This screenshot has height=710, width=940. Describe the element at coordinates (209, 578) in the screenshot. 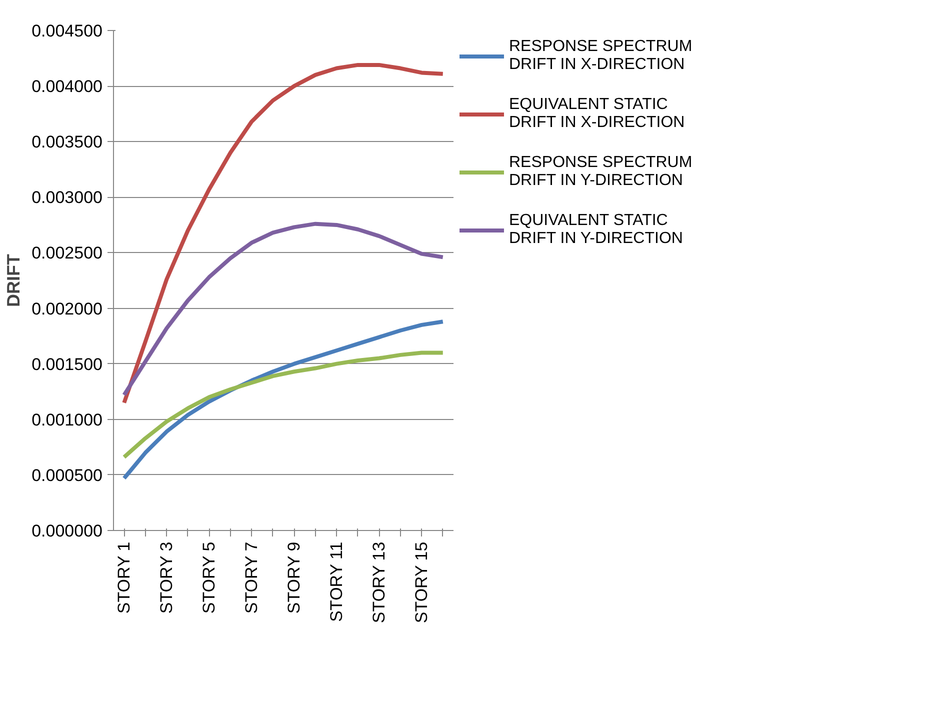

I see `x-tick-label: STORY 5` at that location.